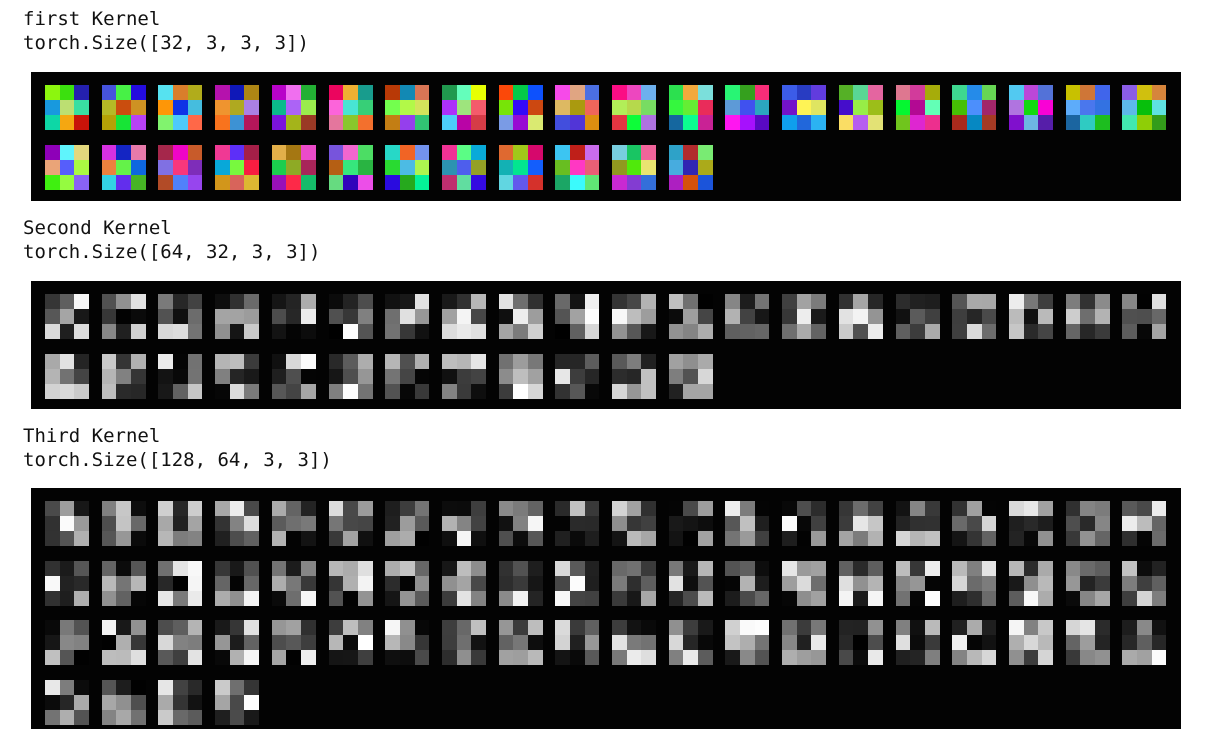  What do you see at coordinates (172, 252) in the screenshot?
I see `kernel-shape: torch.Size([64, 32, 3, 3])` at bounding box center [172, 252].